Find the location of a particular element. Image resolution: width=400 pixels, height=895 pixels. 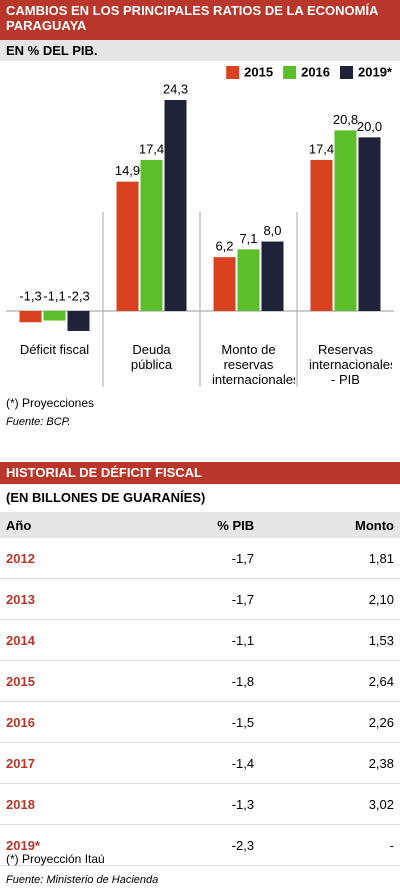

value-label: 14,9 is located at coordinates (127, 170).